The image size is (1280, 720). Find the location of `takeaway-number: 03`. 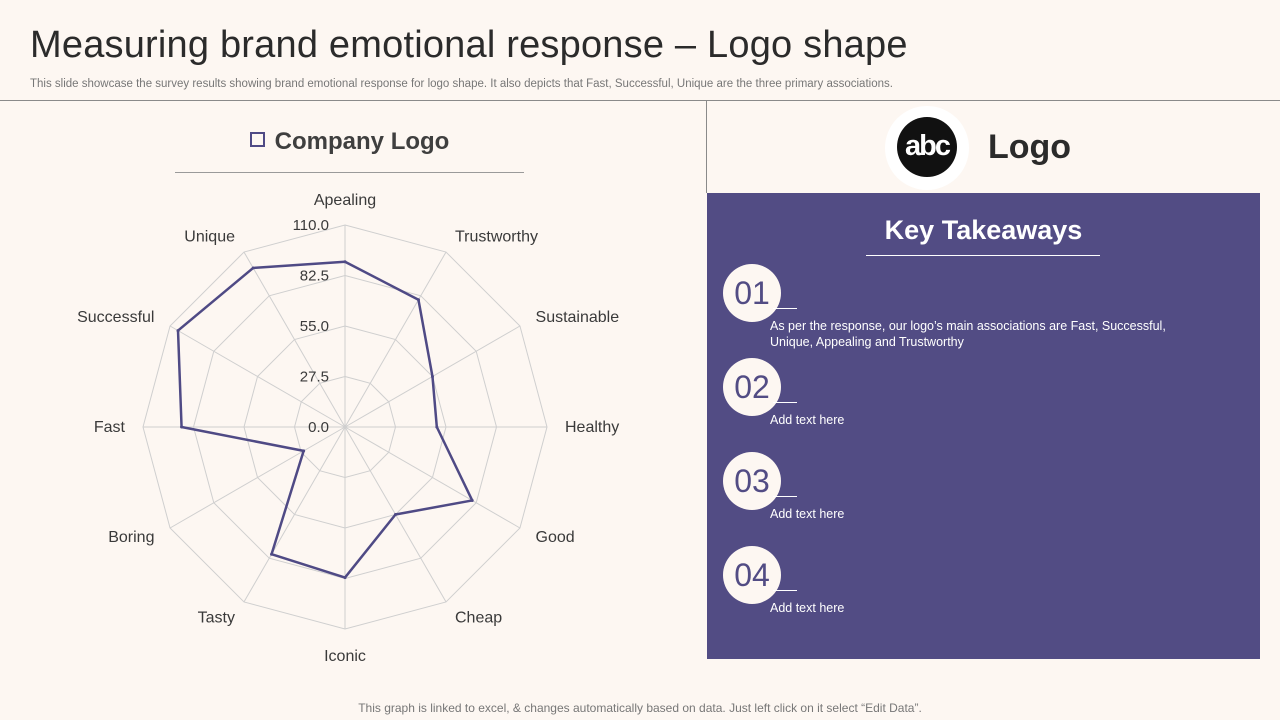

takeaway-number: 03 is located at coordinates (752, 481).